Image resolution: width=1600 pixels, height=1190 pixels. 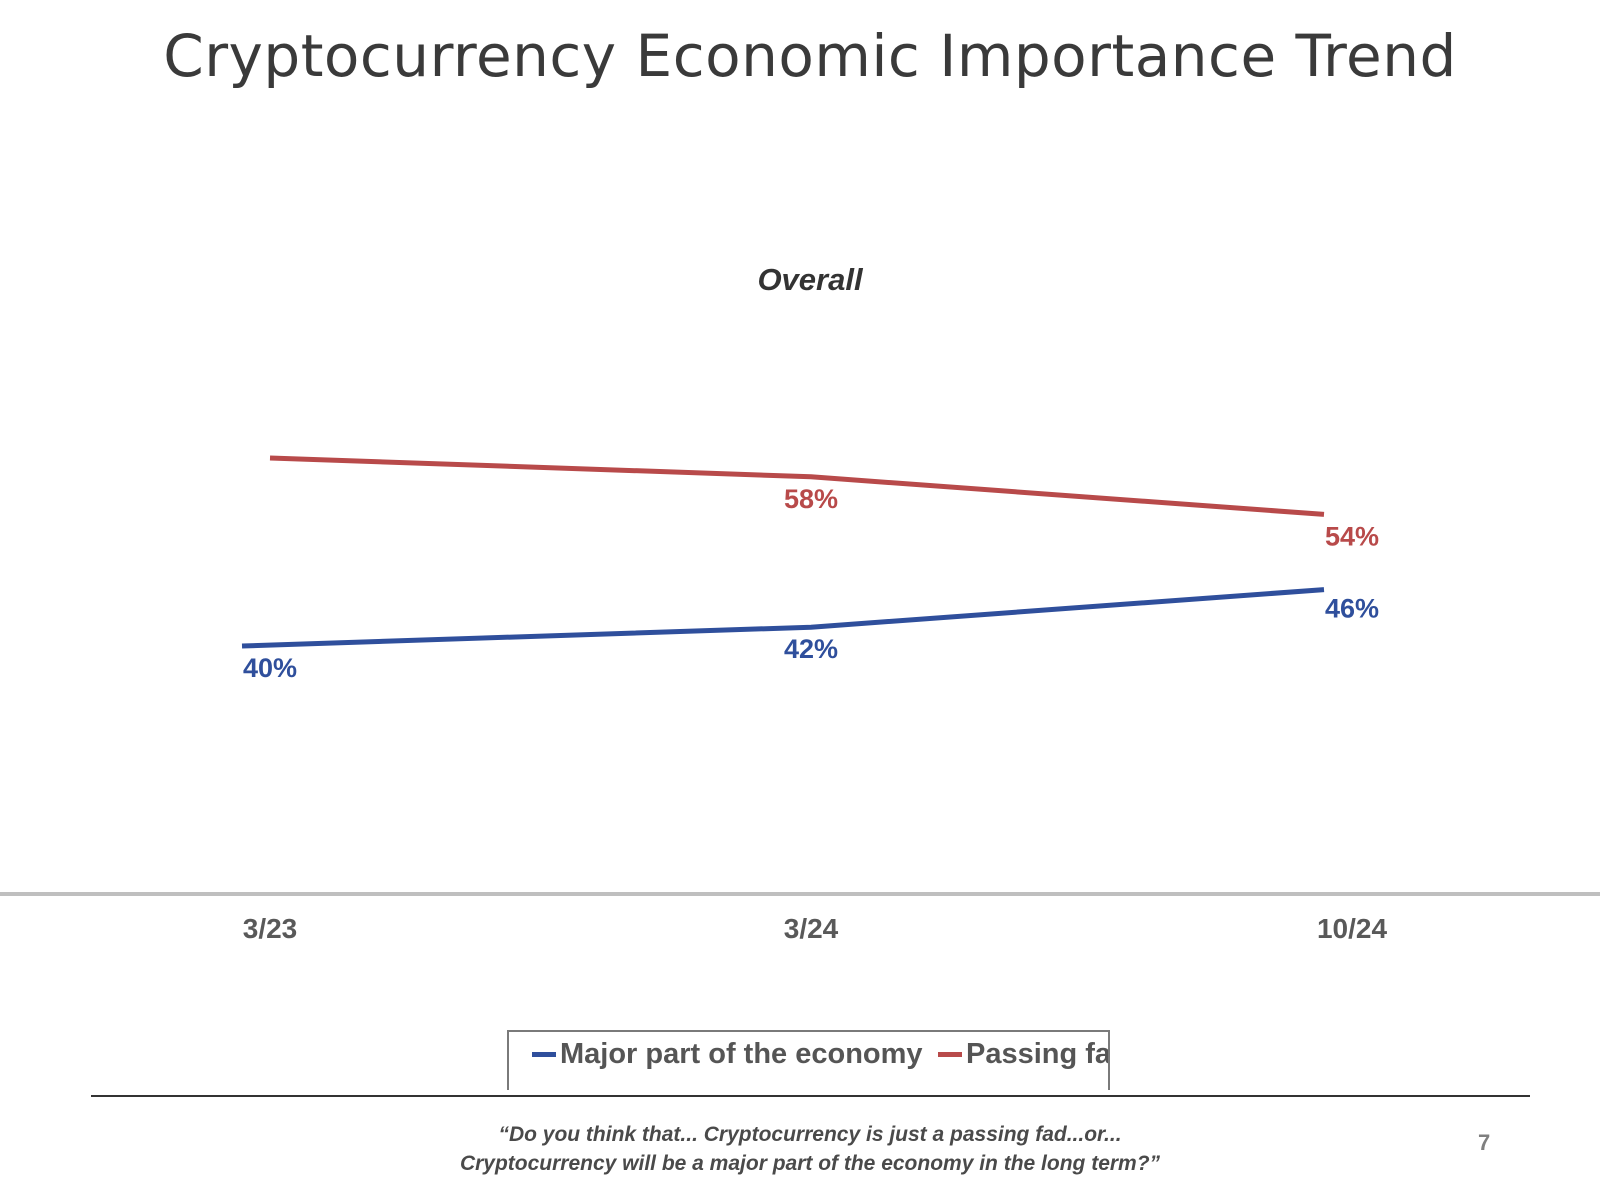 What do you see at coordinates (950, 1054) in the screenshot?
I see `legend-swatch-fad` at bounding box center [950, 1054].